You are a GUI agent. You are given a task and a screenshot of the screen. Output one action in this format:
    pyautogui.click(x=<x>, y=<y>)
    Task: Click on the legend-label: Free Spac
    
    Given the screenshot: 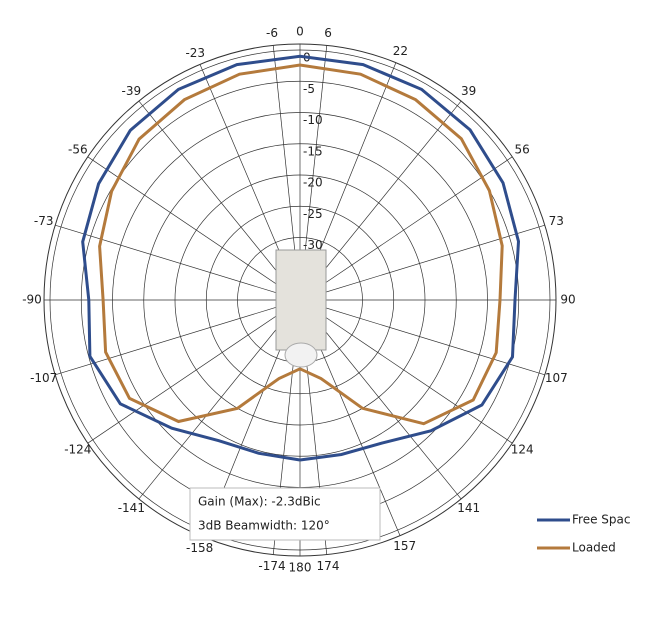 What is the action you would take?
    pyautogui.click(x=601, y=520)
    